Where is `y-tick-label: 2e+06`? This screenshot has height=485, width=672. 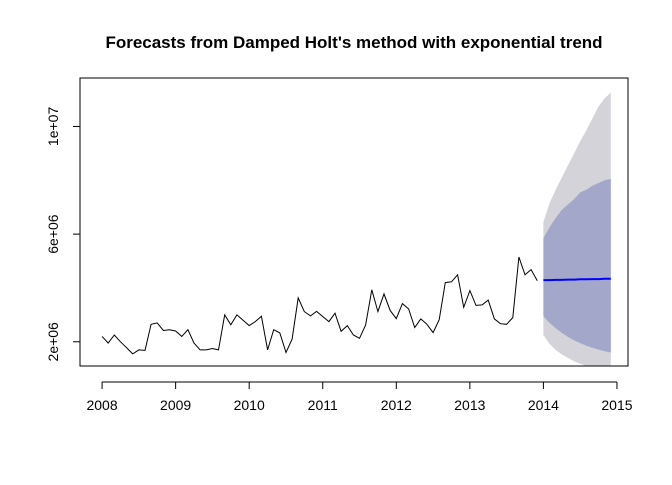
y-tick-label: 2e+06 is located at coordinates (53, 342).